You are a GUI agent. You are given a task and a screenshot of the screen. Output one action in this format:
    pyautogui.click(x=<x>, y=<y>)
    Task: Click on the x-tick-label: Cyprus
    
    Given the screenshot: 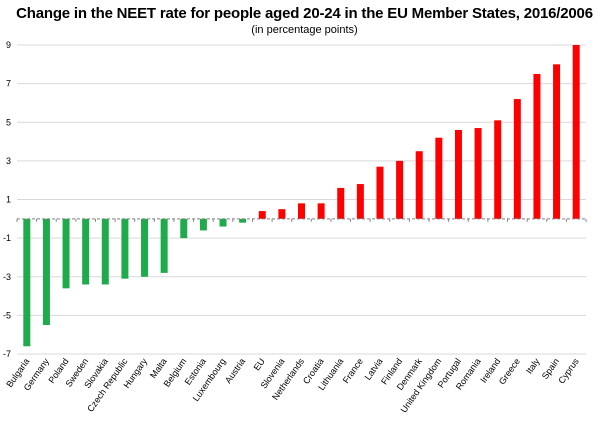 What is the action you would take?
    pyautogui.click(x=568, y=370)
    